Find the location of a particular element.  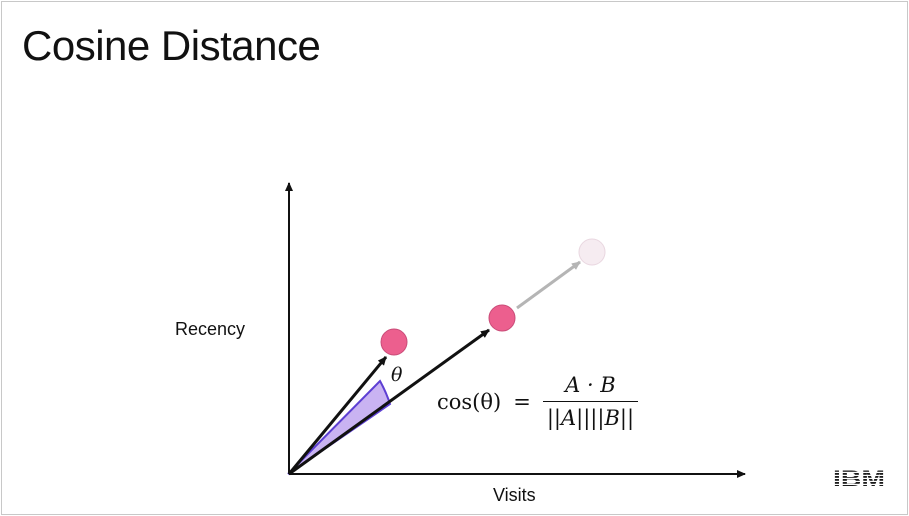

point-a is located at coordinates (394, 342).